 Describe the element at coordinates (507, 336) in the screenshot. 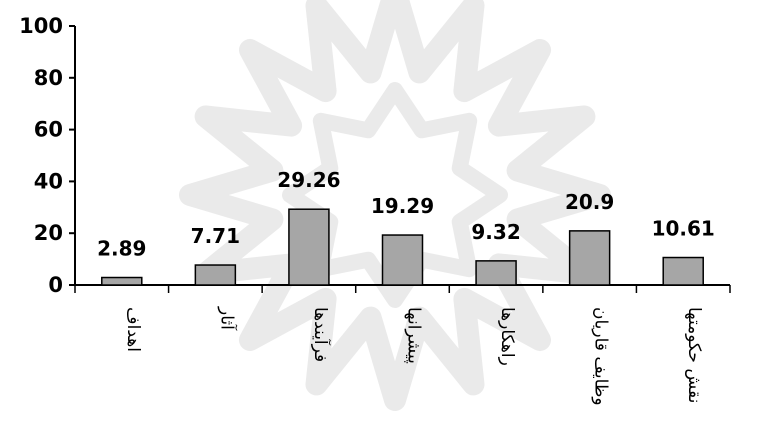

I see `category-label-5: راهکارها` at that location.